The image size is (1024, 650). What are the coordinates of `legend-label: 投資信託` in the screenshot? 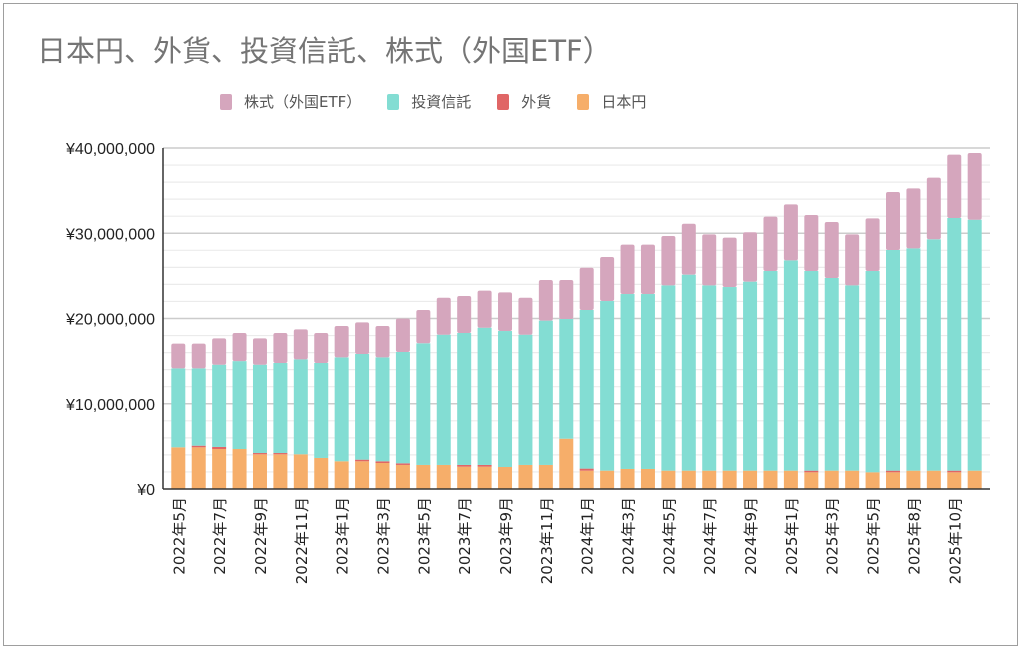 It's located at (441, 102).